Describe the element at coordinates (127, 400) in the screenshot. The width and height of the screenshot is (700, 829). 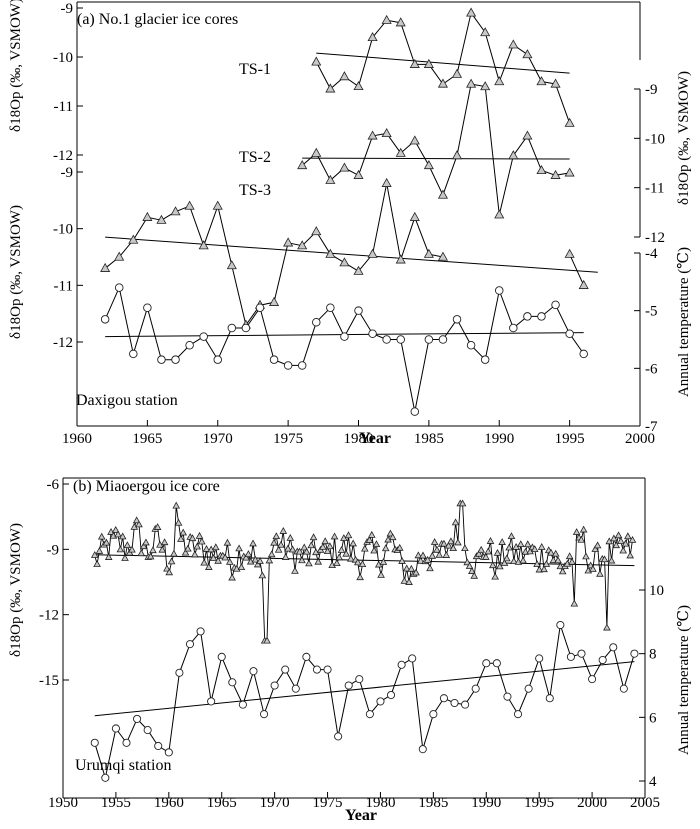
I see `annotation-daxigou: Daxigou station` at that location.